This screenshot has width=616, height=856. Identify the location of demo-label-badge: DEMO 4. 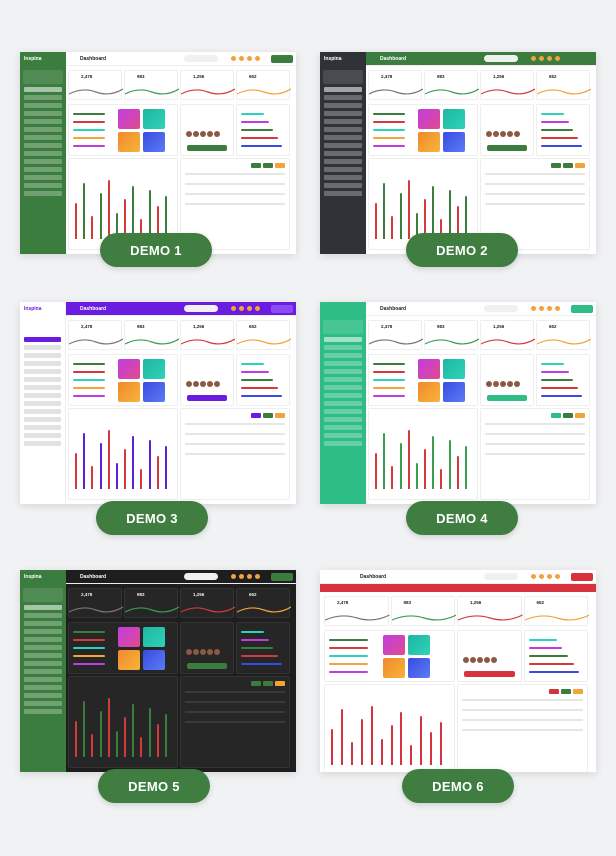
(462, 518).